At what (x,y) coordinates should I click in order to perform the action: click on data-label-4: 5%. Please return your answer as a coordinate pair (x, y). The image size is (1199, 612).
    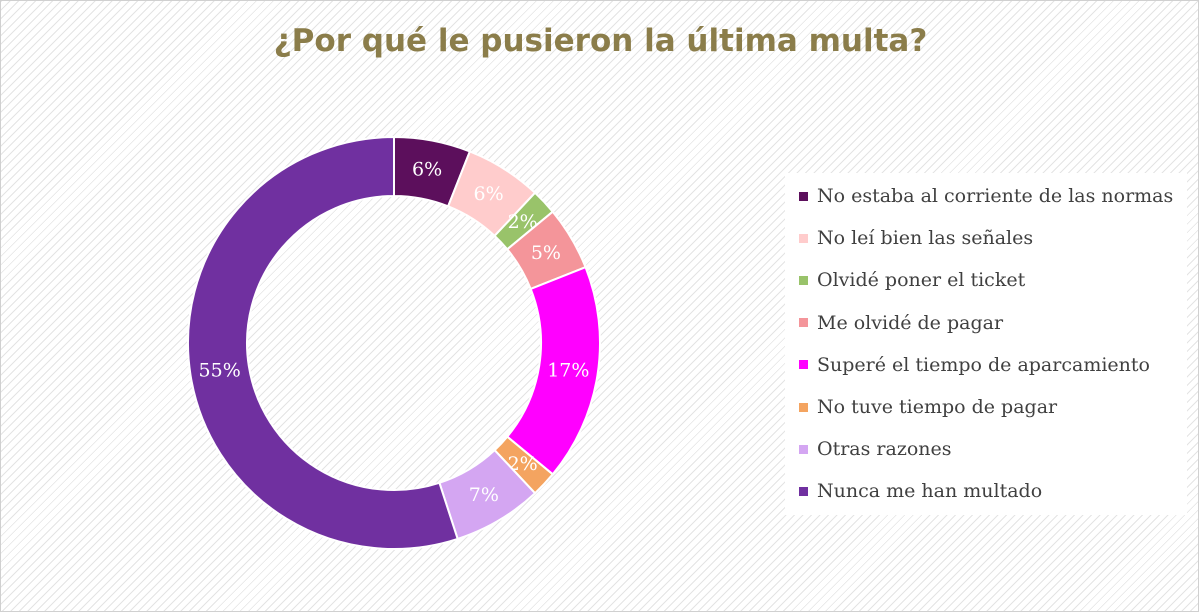
    Looking at the image, I should click on (546, 253).